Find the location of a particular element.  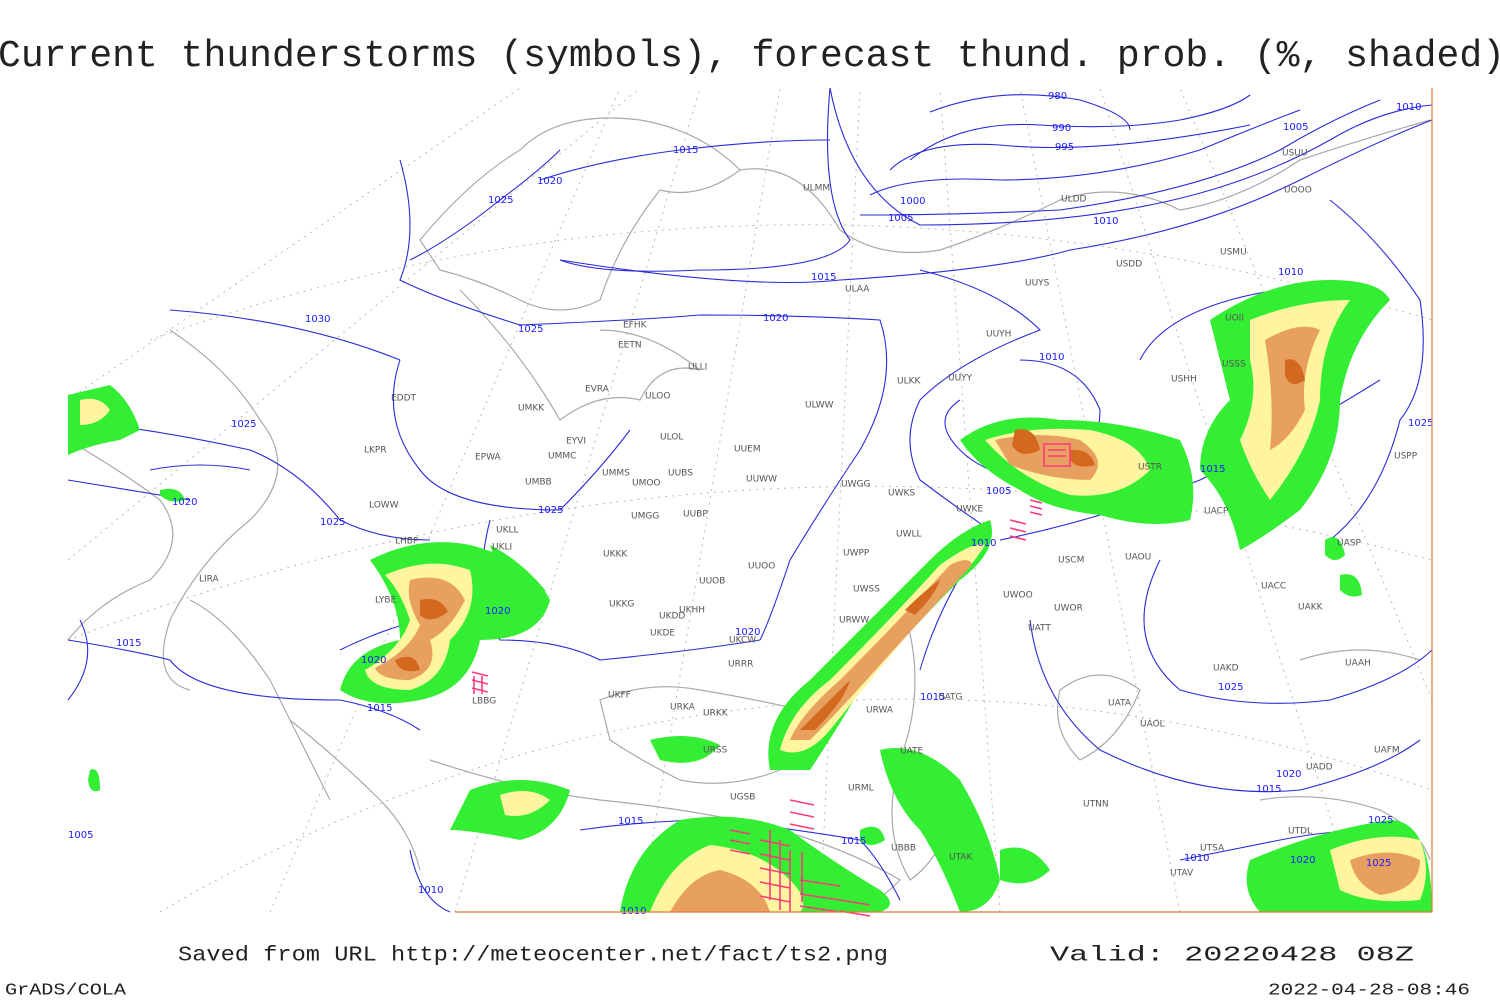

station-label: EVRA is located at coordinates (597, 390).